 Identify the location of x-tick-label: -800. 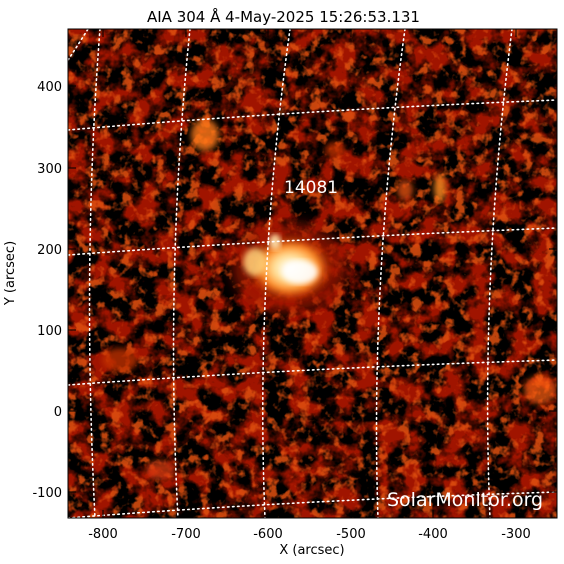
(103, 534).